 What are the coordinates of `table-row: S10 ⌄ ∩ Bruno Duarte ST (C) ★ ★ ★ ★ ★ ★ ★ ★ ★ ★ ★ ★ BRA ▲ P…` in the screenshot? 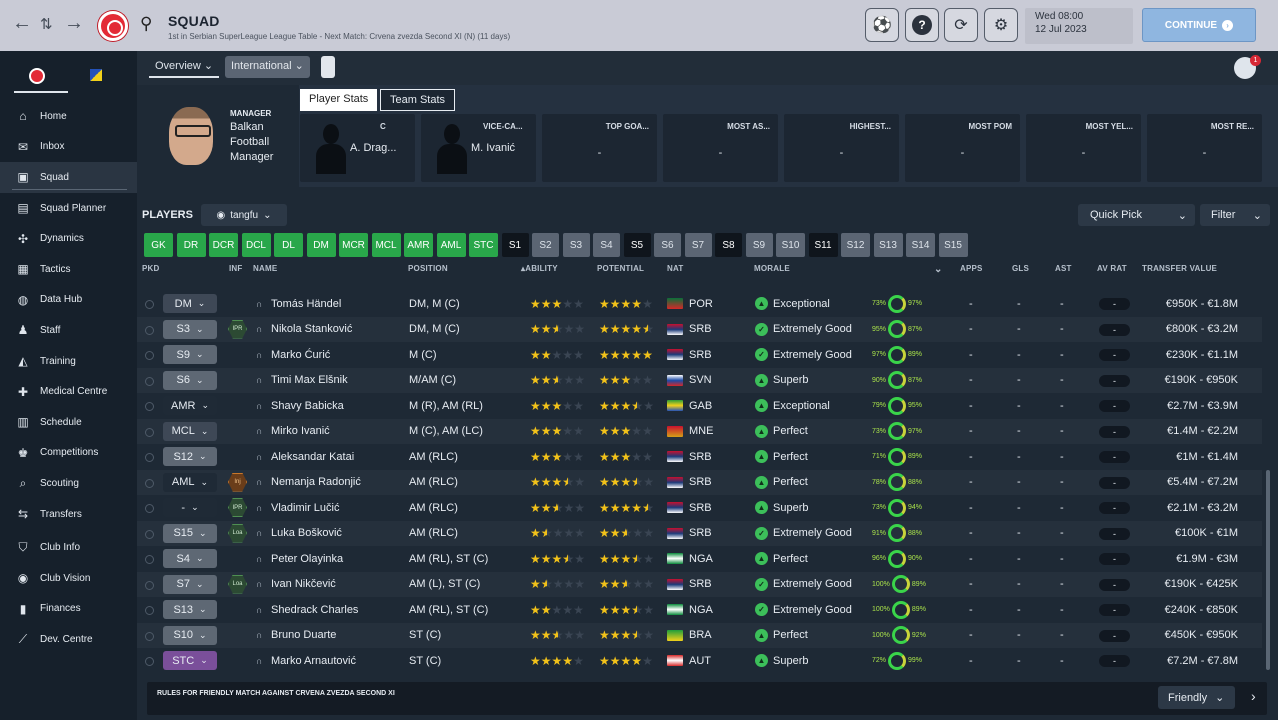 It's located at (699, 636).